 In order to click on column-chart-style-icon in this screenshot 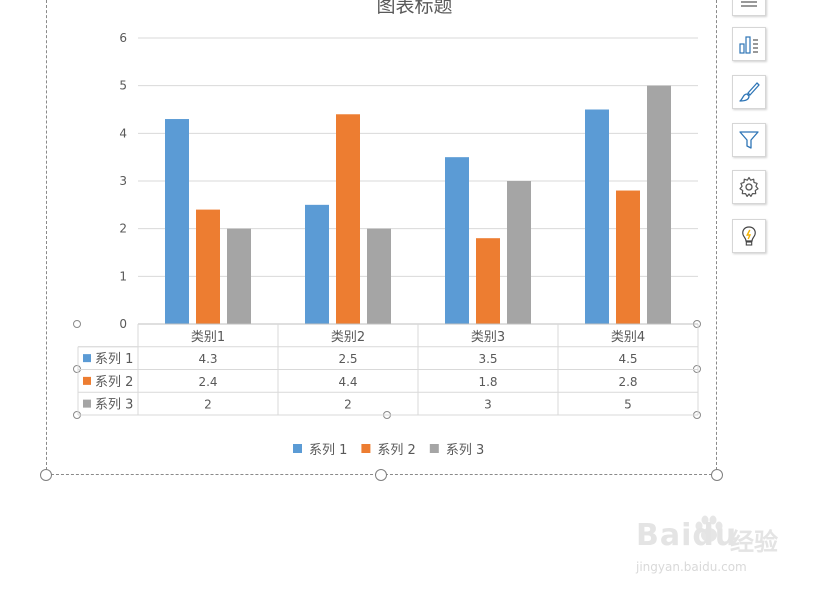, I will do `click(748, 45)`.